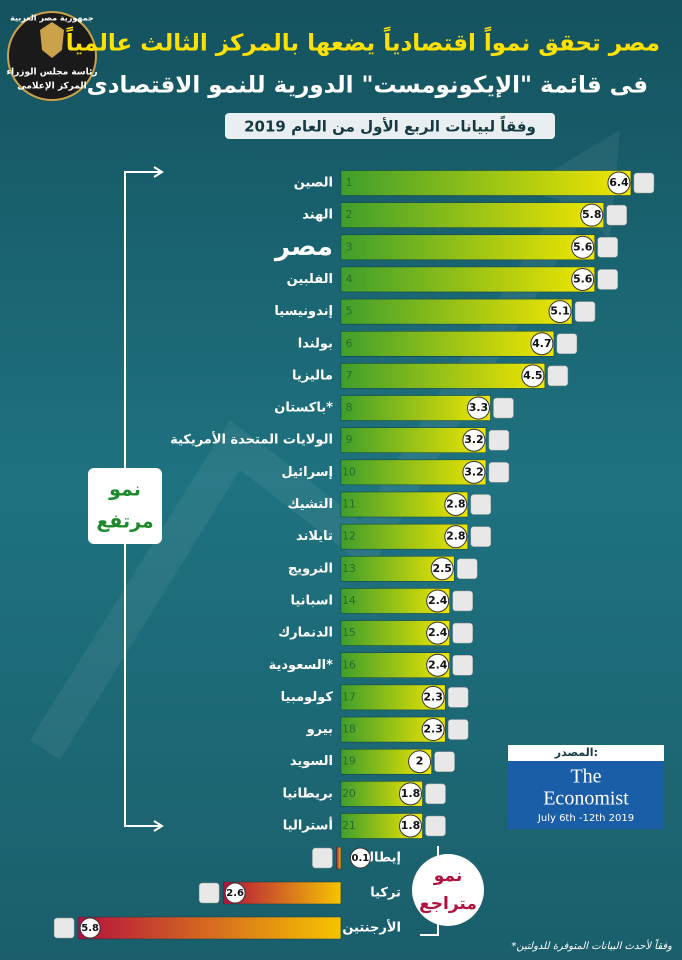 This screenshot has width=682, height=960. I want to click on rank-label: 3, so click(348, 246).